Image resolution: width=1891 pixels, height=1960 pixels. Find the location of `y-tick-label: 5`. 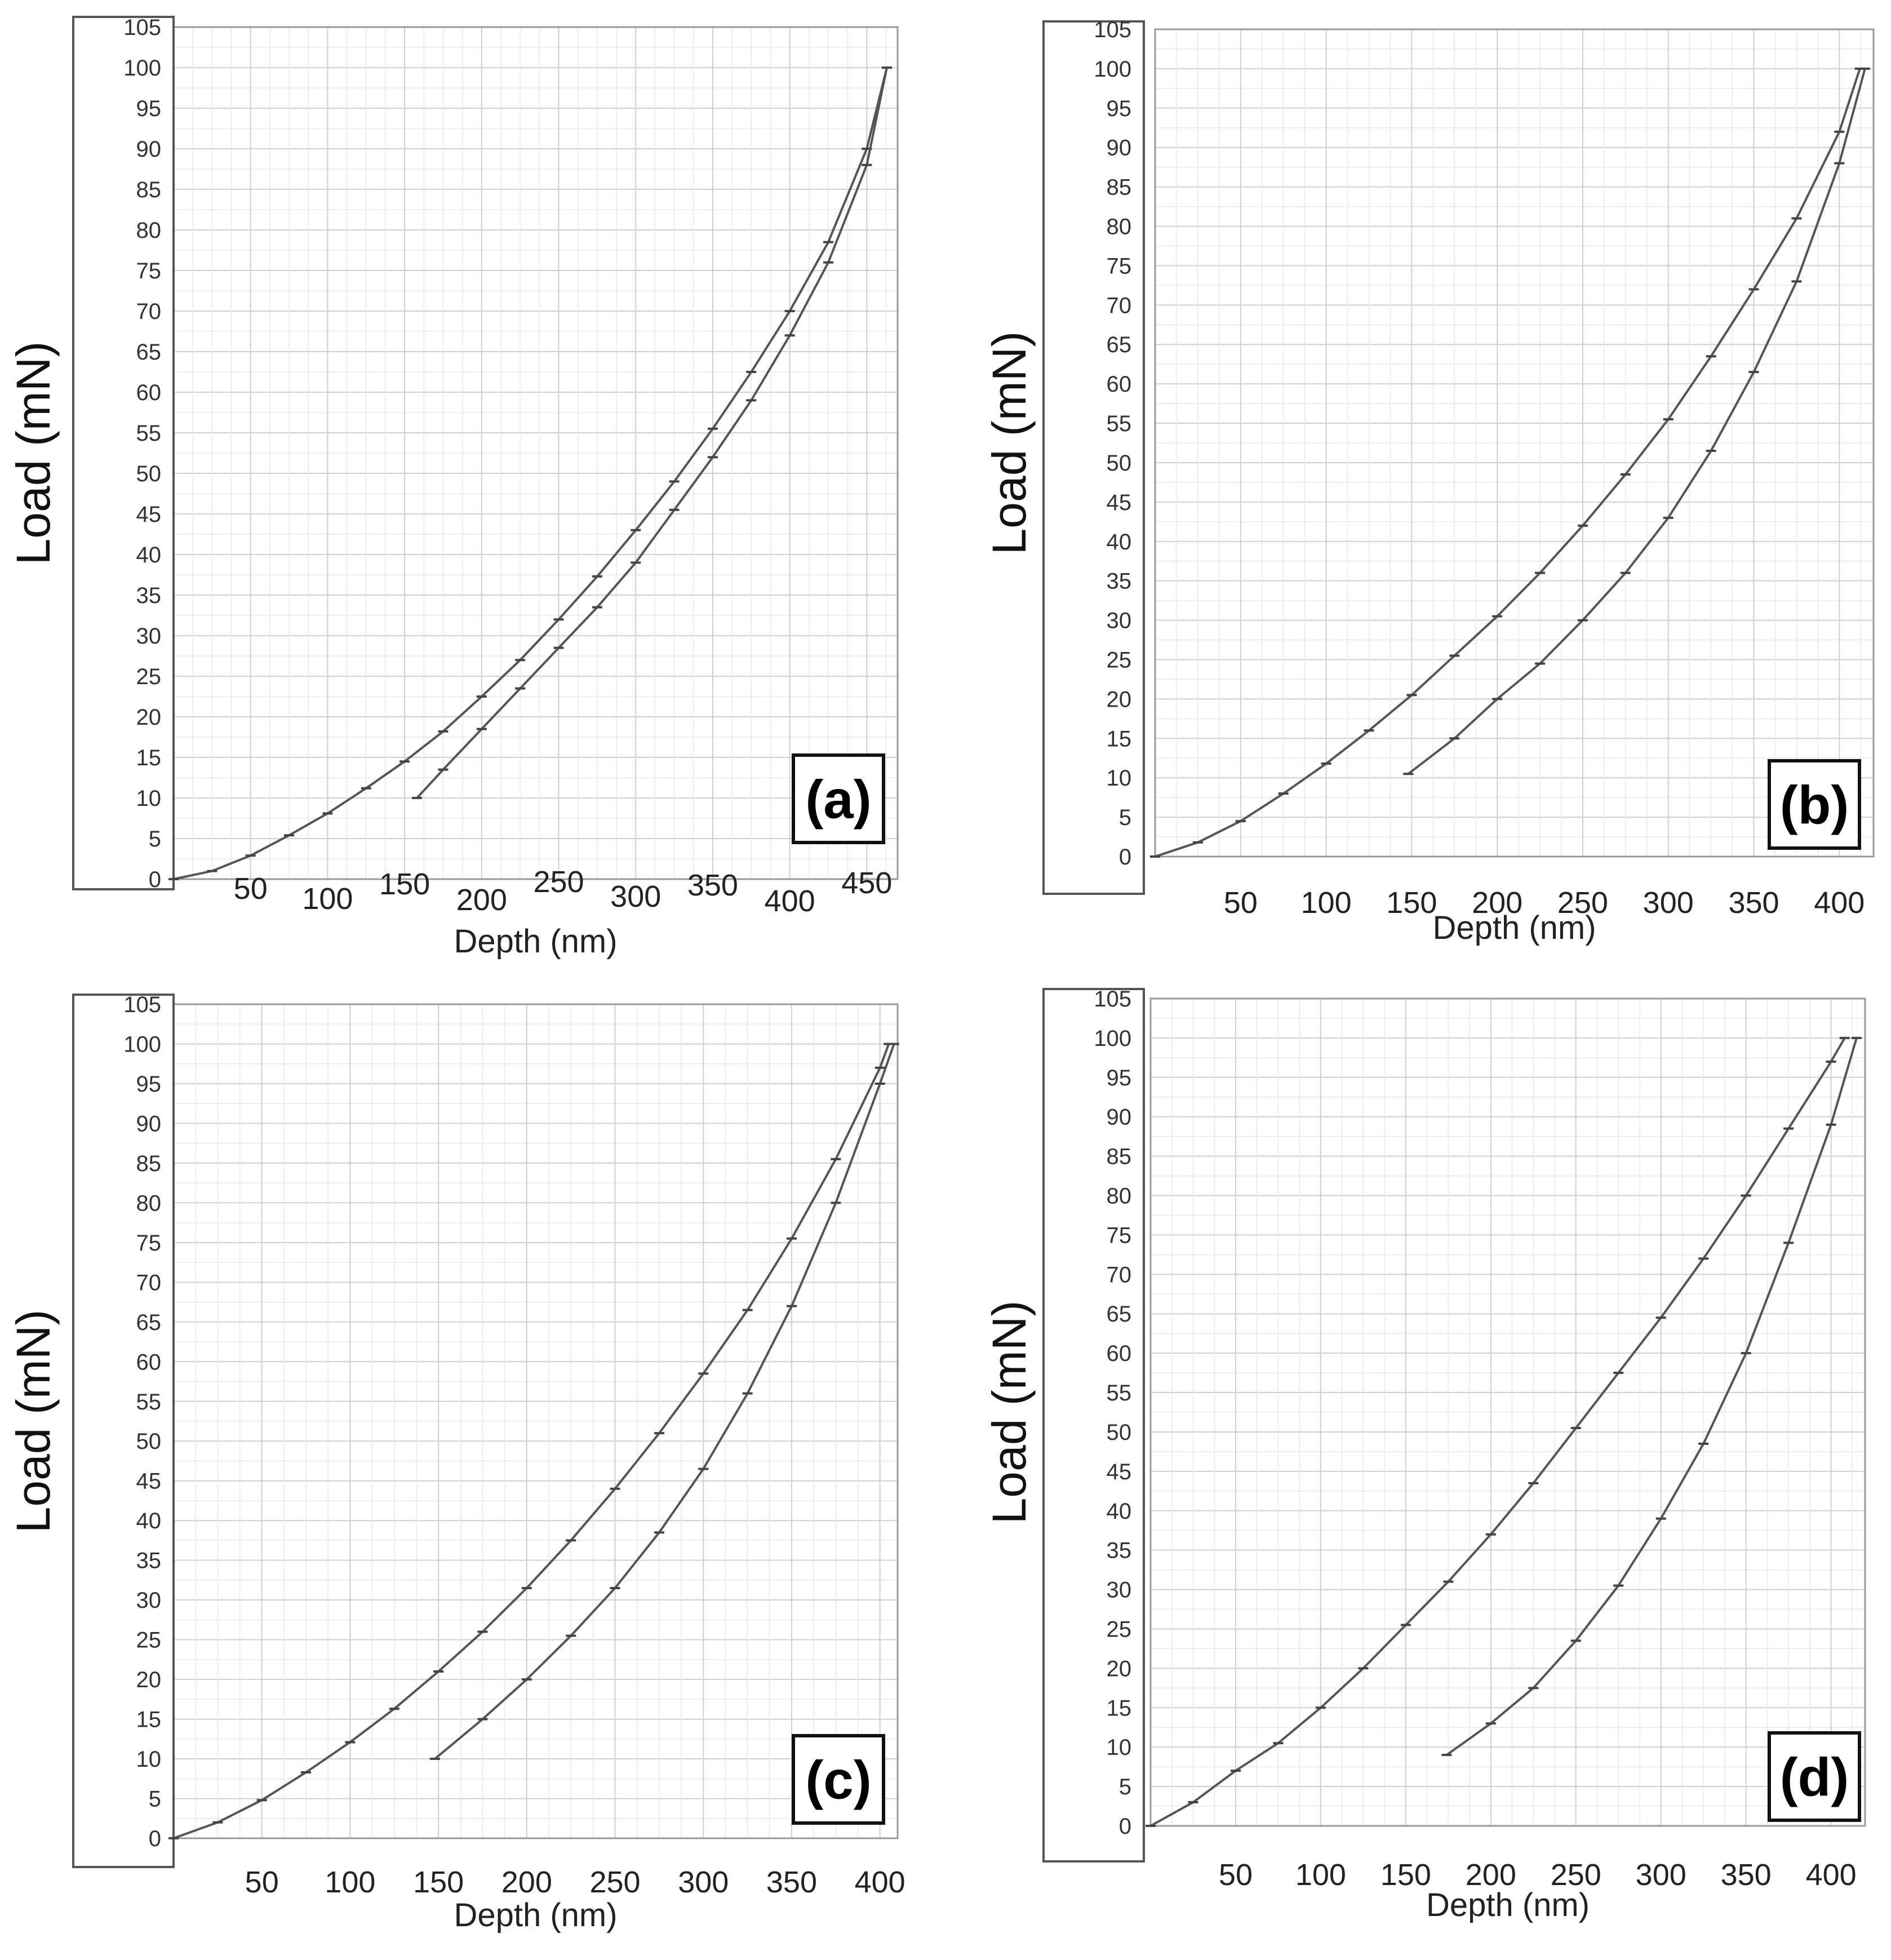

y-tick-label: 5 is located at coordinates (155, 840).